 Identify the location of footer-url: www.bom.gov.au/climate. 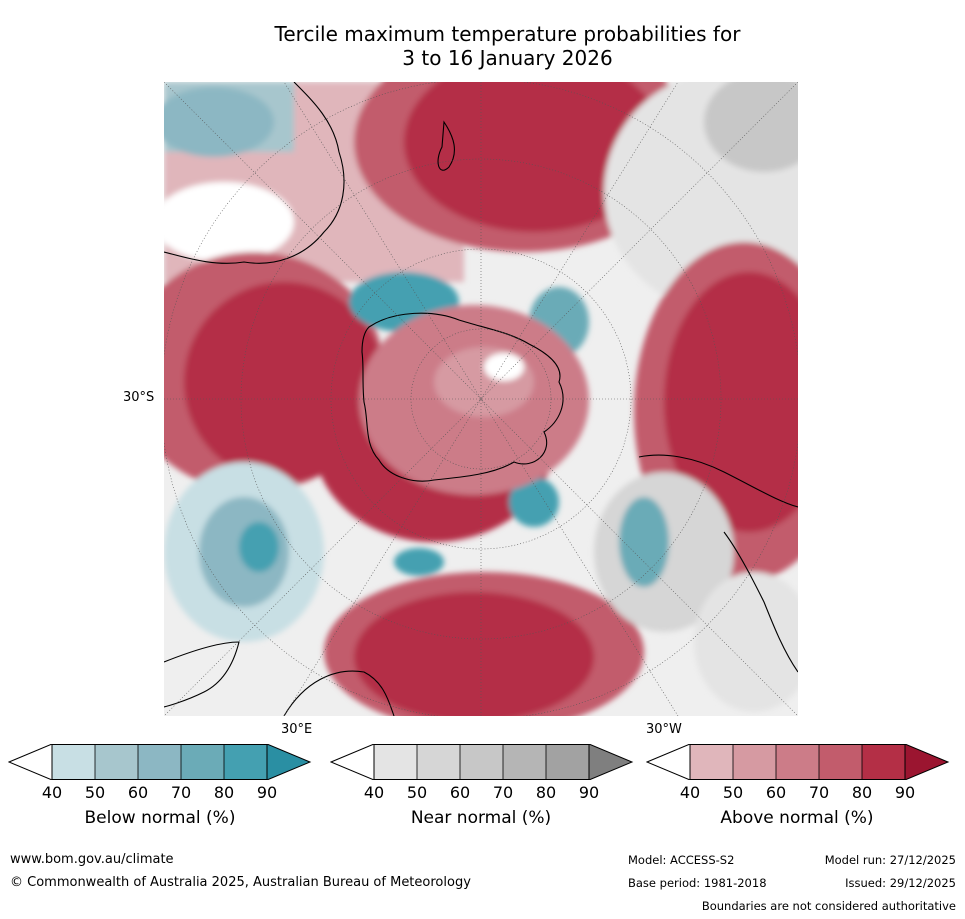
(92, 859).